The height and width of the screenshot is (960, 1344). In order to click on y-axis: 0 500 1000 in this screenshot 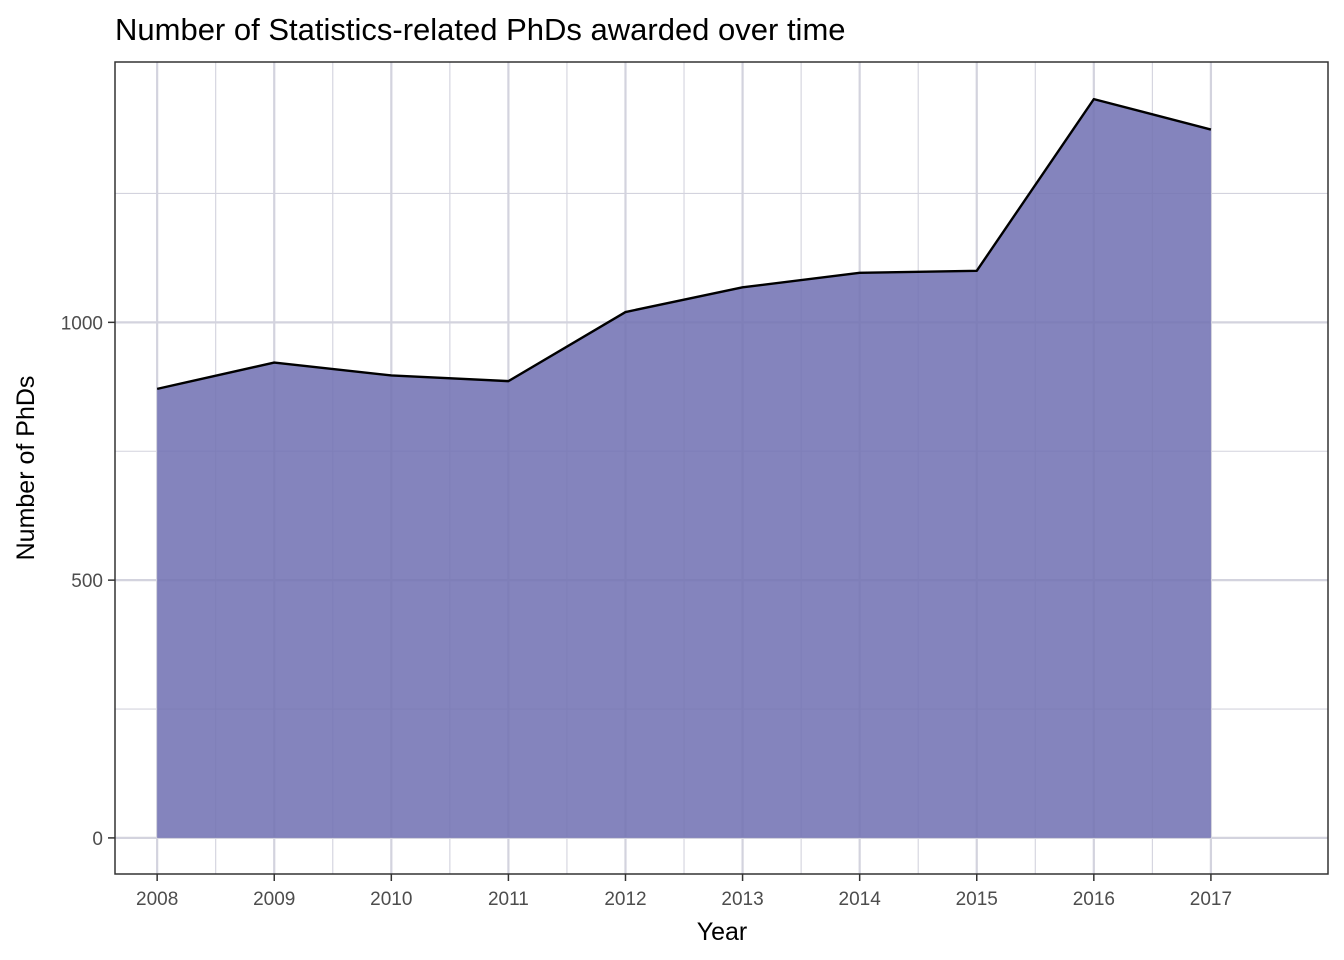, I will do `click(88, 581)`.